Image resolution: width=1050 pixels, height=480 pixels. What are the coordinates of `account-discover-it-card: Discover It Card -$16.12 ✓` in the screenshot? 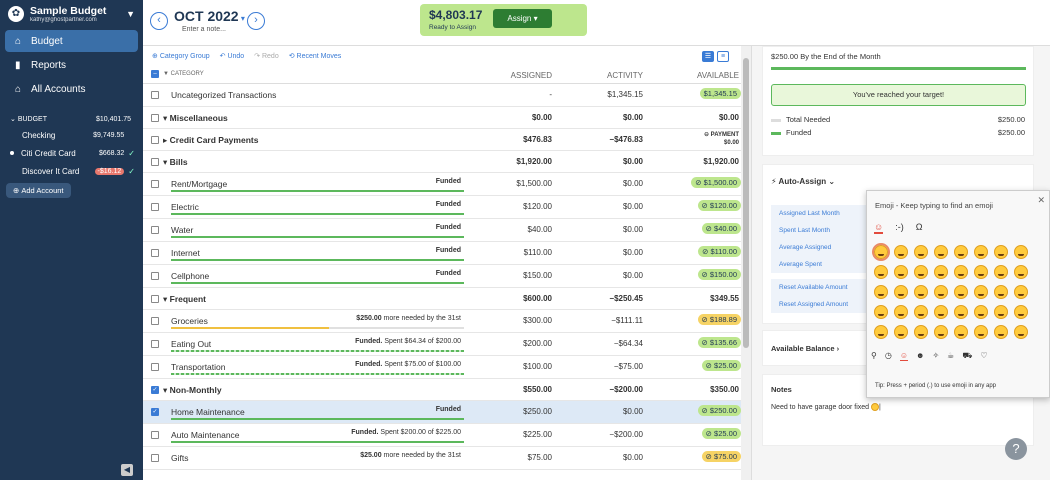 It's located at (71, 171).